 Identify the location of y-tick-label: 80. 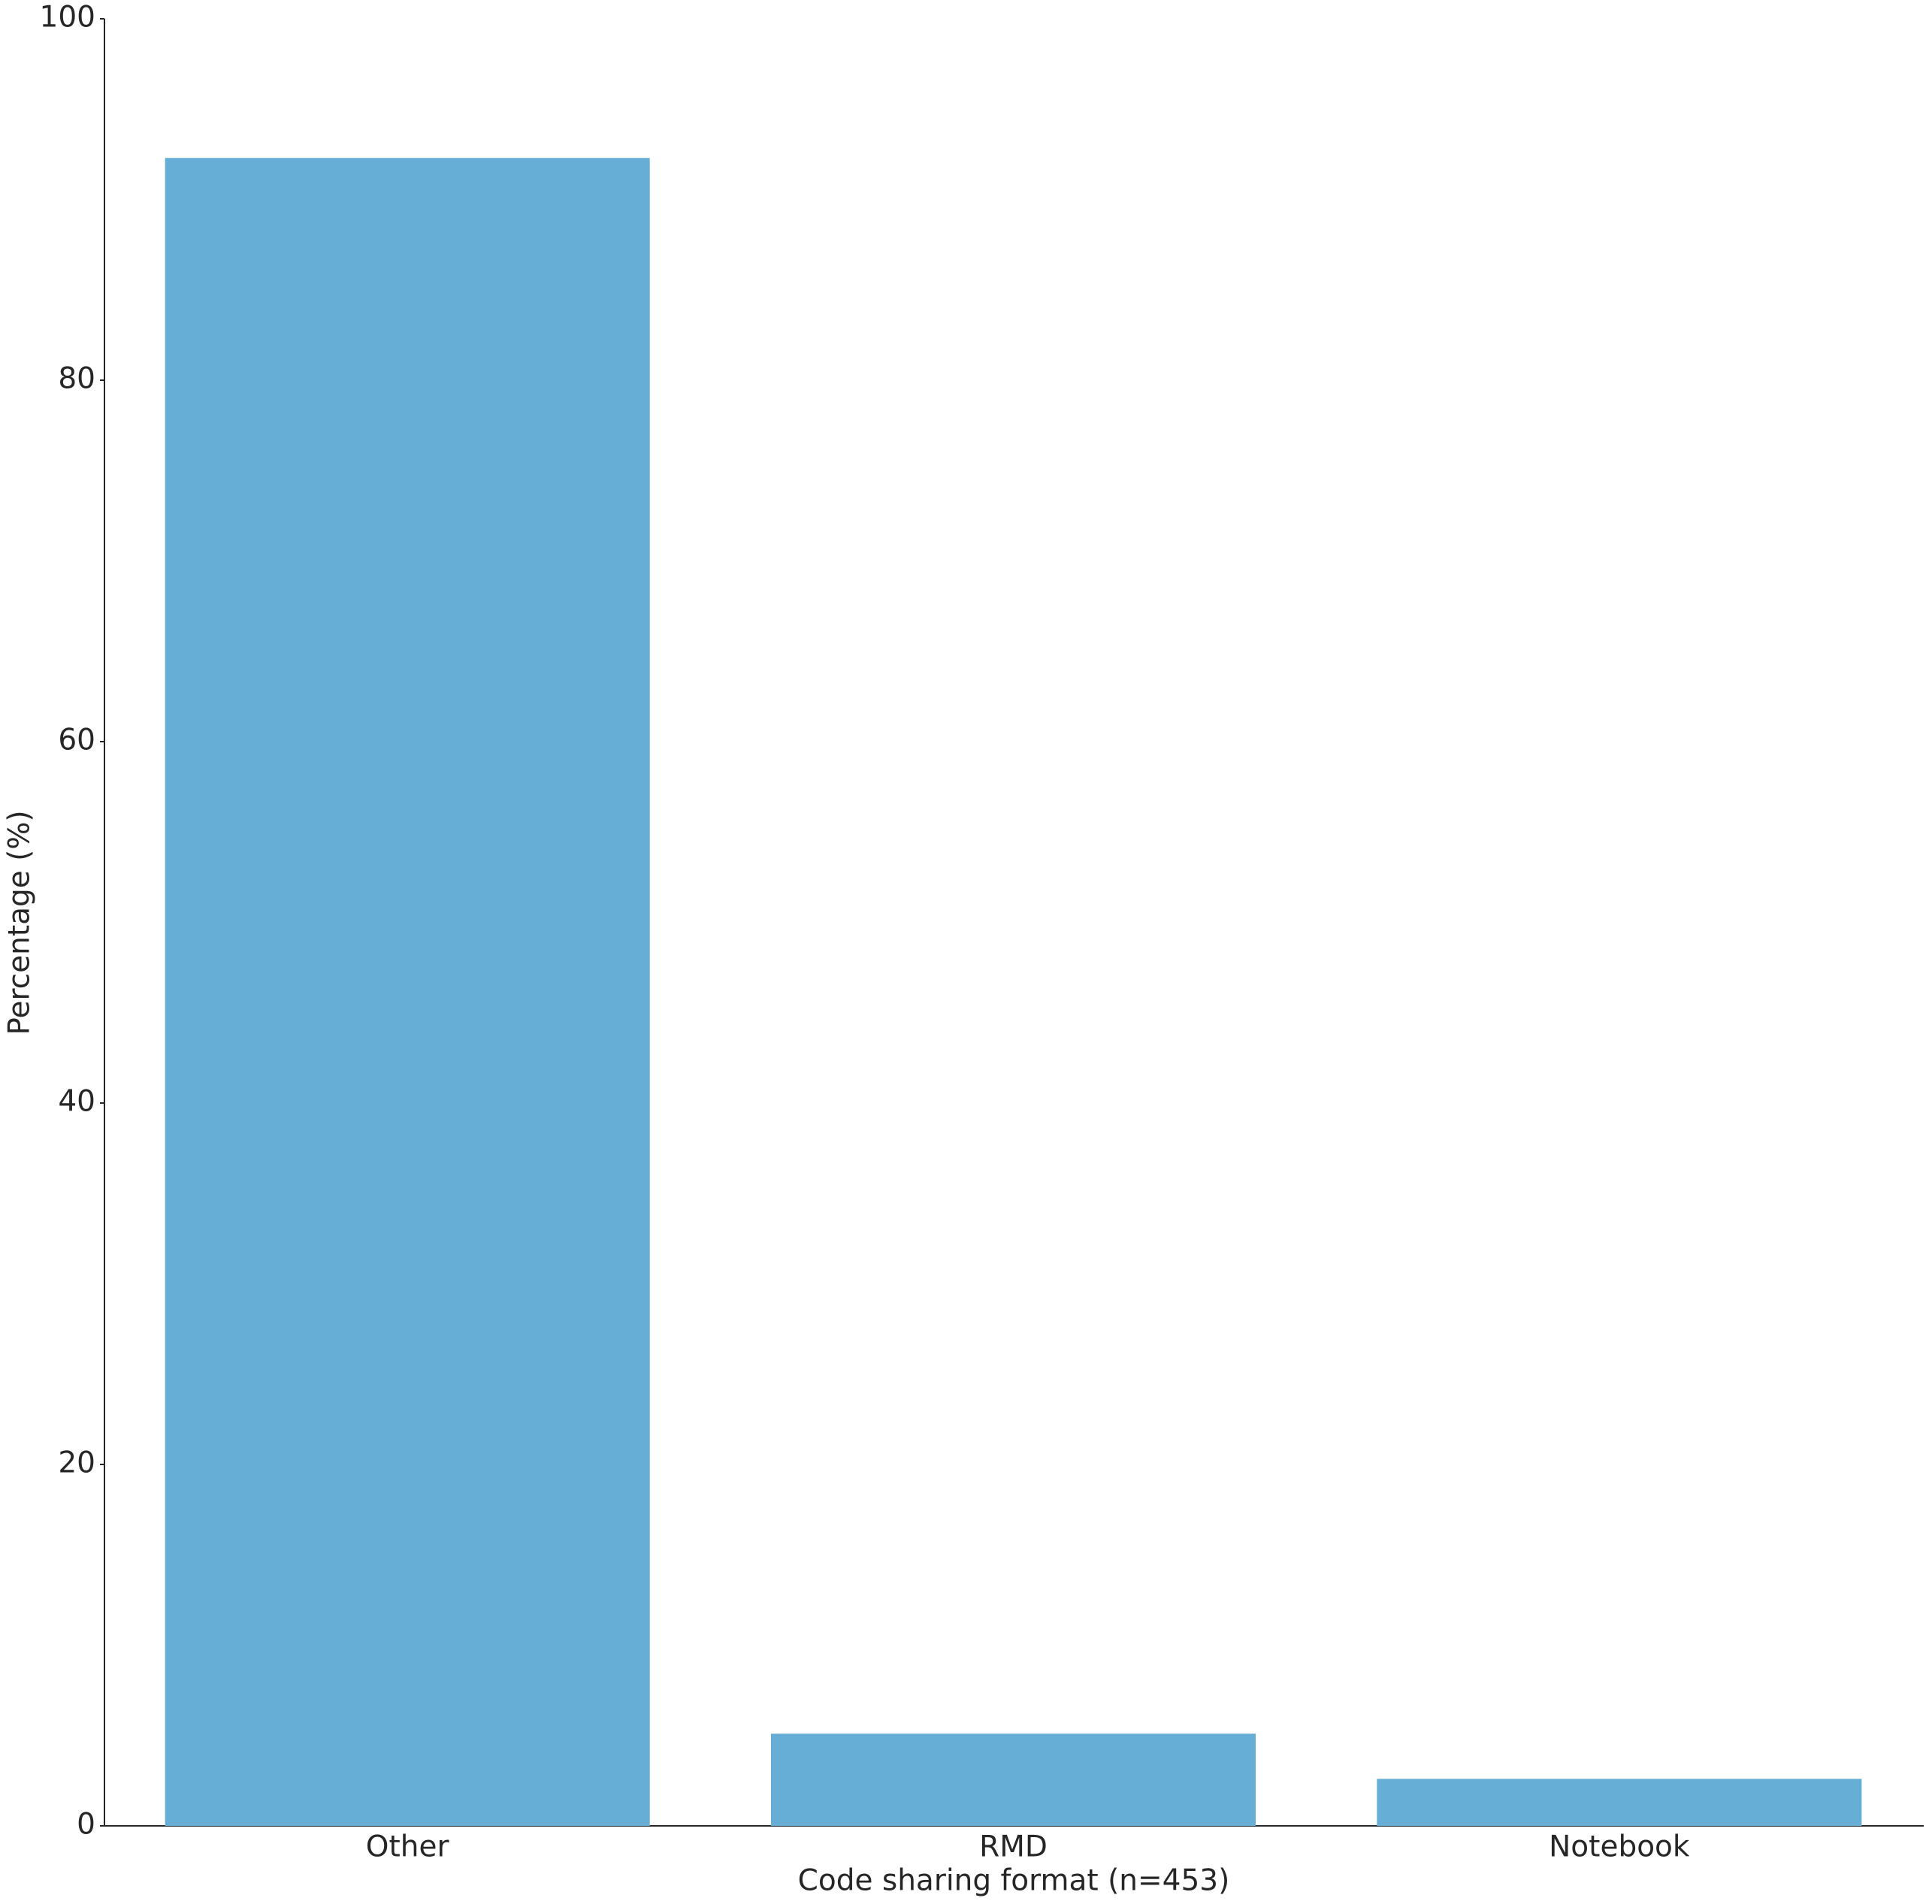
(76, 379).